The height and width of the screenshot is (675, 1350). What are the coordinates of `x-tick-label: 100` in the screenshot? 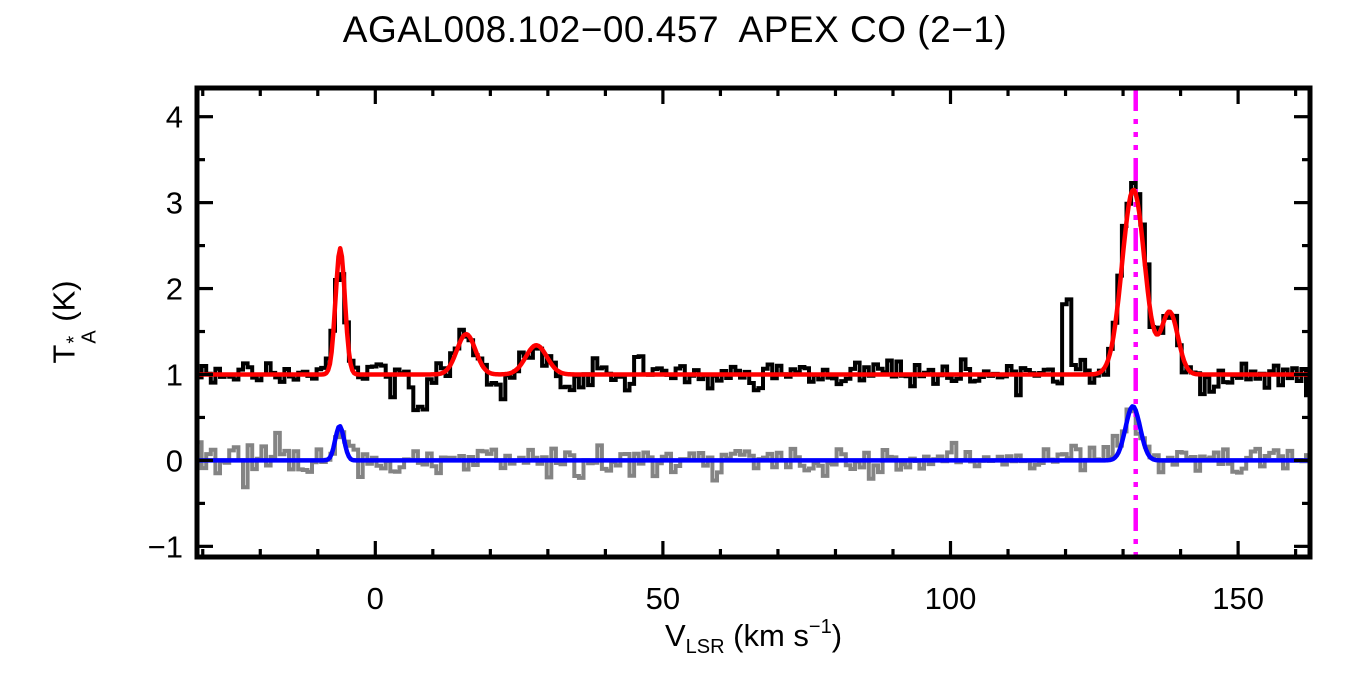 It's located at (951, 598).